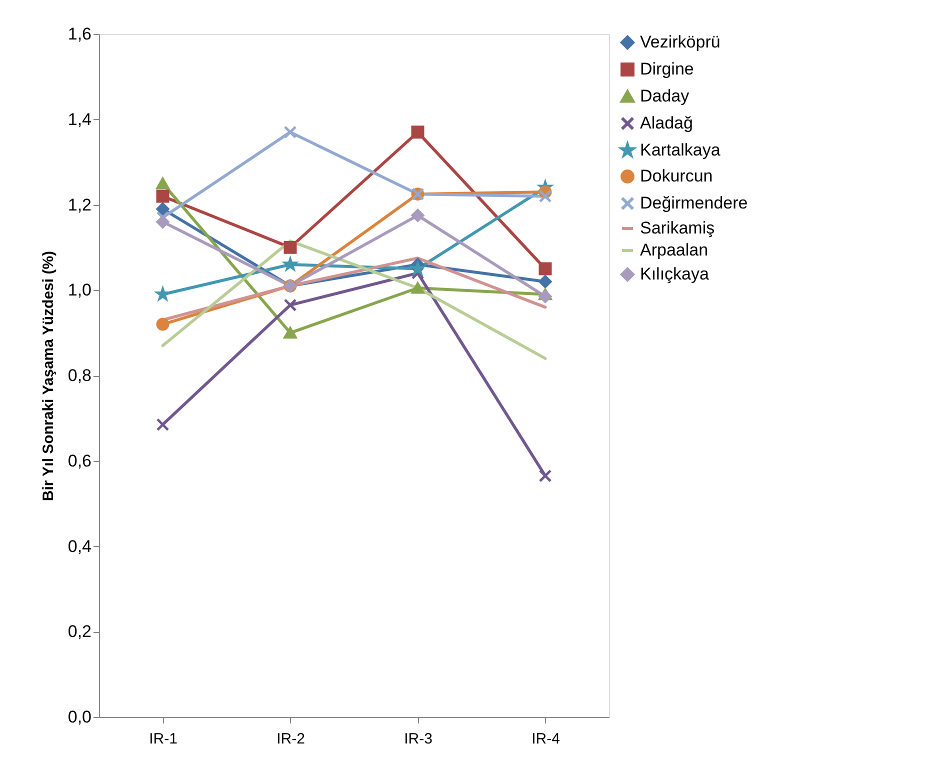 This screenshot has width=926, height=780. I want to click on legend-label: Sarikamiş, so click(677, 228).